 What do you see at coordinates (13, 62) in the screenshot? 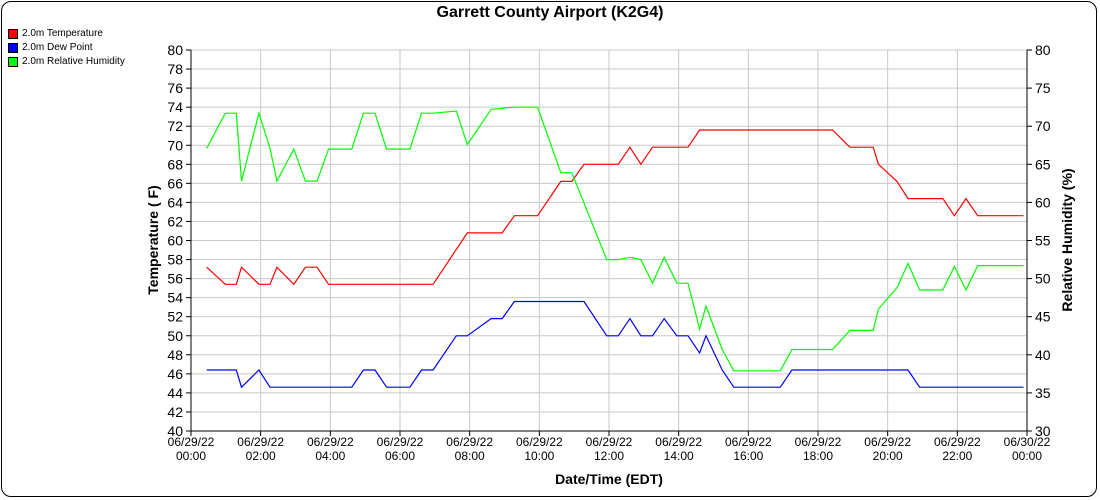
I see `legend-swatch-relative-humidity` at bounding box center [13, 62].